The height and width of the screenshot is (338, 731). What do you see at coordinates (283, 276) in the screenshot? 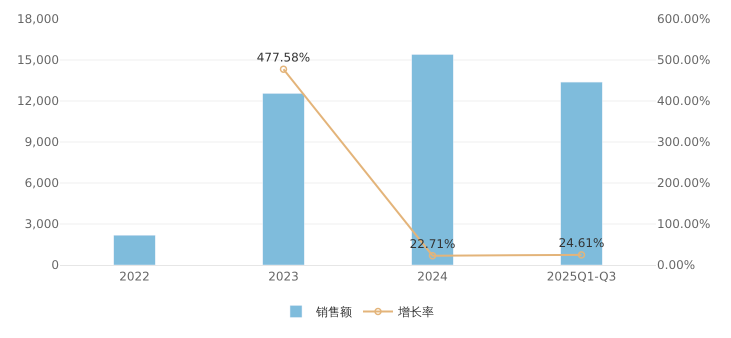
I see `x-tick-label: 2023` at bounding box center [283, 276].